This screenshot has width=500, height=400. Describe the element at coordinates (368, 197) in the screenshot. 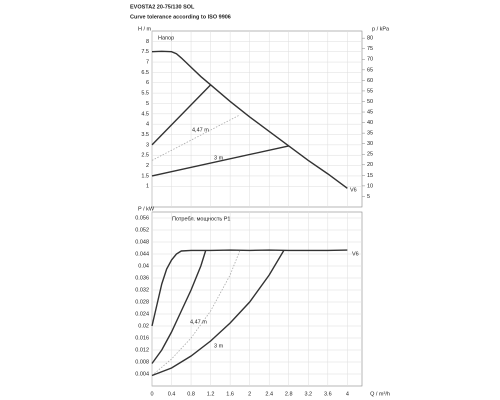

I see `y2-tick-label: 5` at that location.